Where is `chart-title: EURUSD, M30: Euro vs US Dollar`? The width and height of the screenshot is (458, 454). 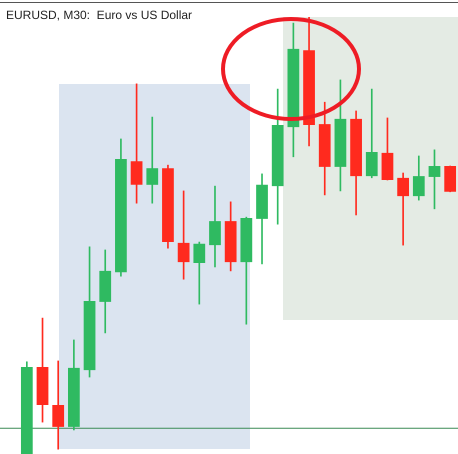
chart-title: EURUSD, M30: Euro vs US Dollar is located at coordinates (99, 15).